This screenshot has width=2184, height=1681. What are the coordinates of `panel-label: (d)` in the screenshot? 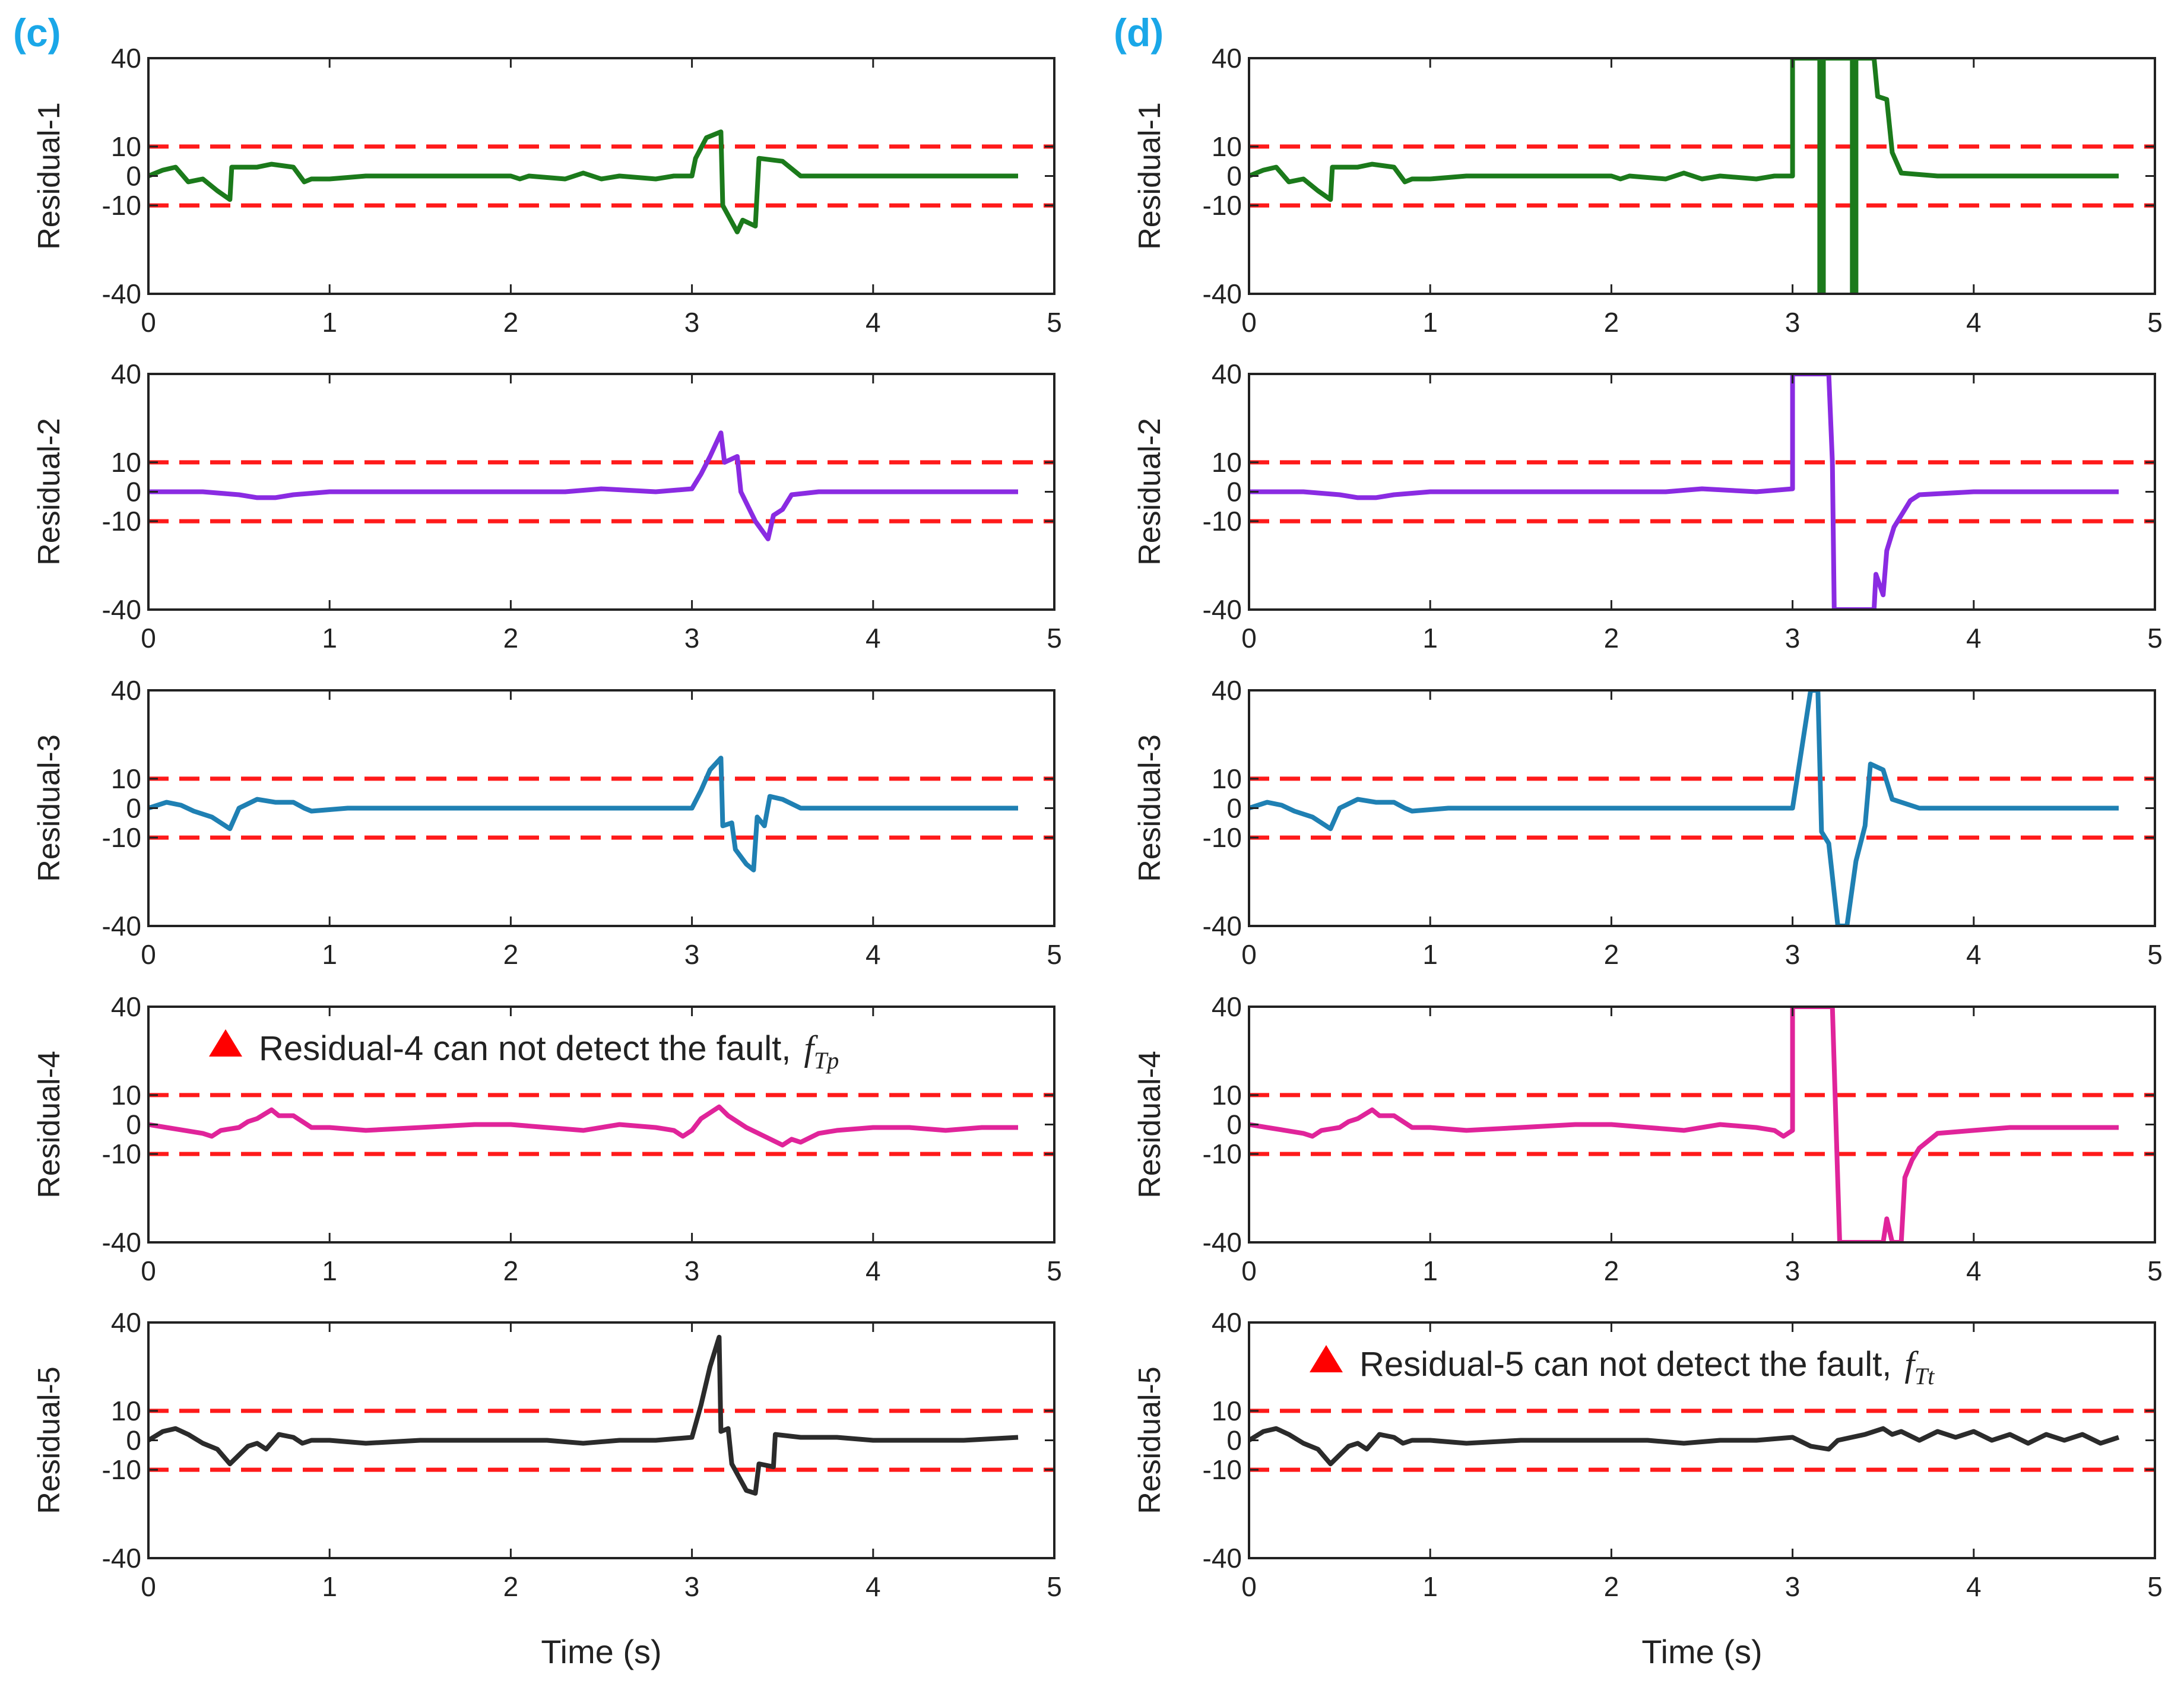 It's located at (1139, 33).